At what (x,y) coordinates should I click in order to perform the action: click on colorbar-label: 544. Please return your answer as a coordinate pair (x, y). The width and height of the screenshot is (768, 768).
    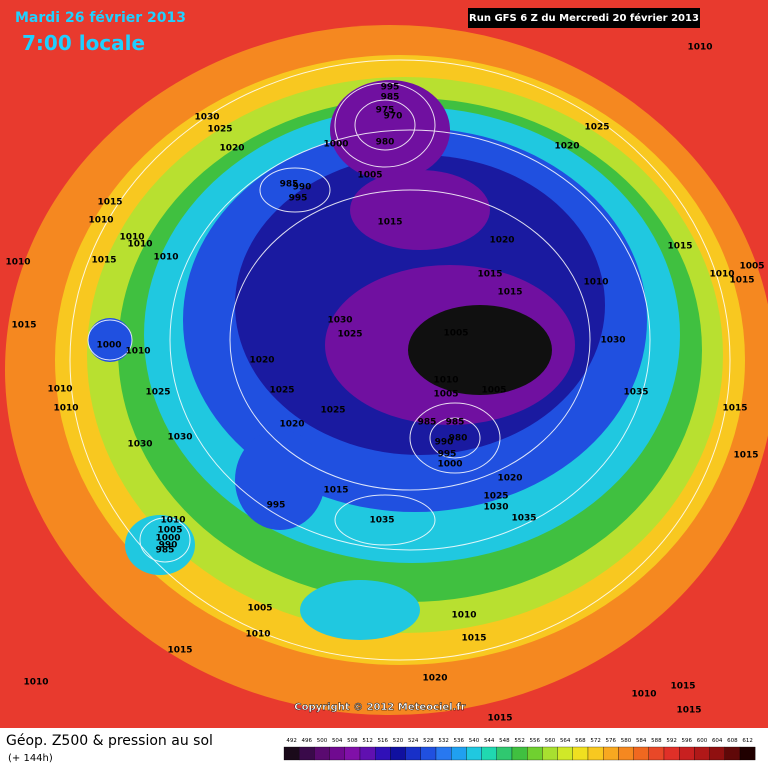
    Looking at the image, I should click on (489, 741).